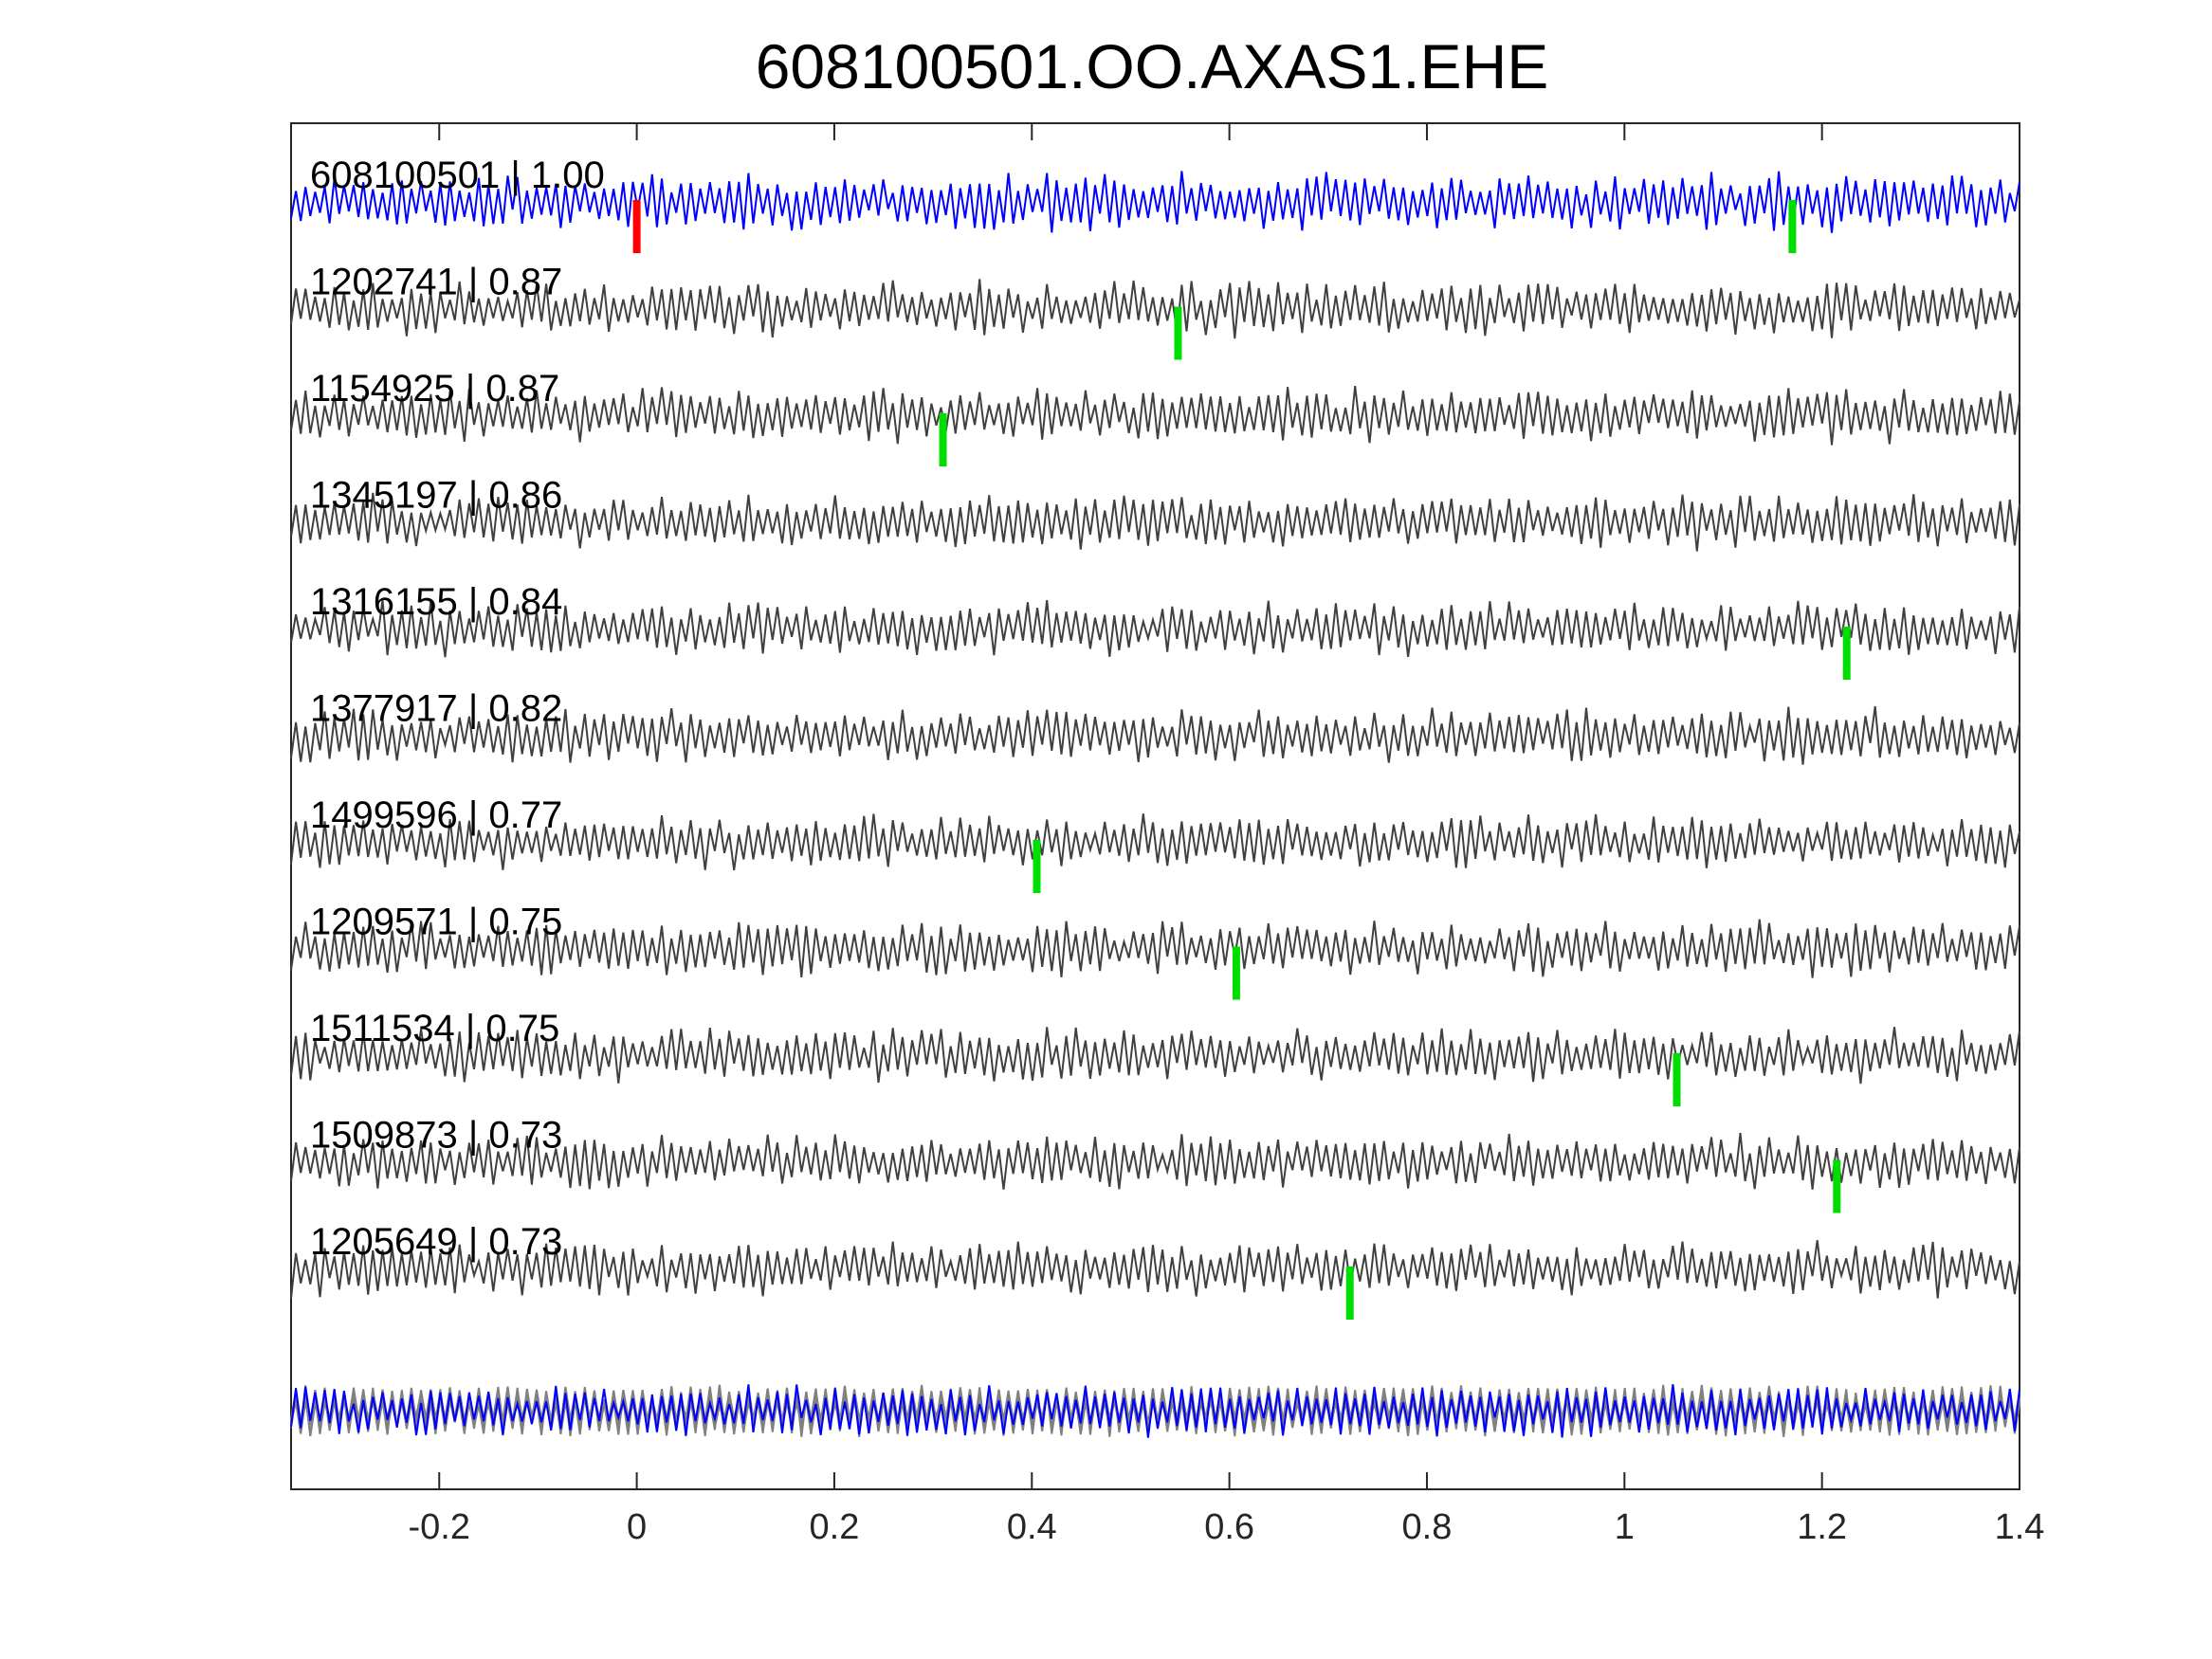 The width and height of the screenshot is (2212, 1659). I want to click on trace-label-608100501: 608100501 | 1.00, so click(457, 175).